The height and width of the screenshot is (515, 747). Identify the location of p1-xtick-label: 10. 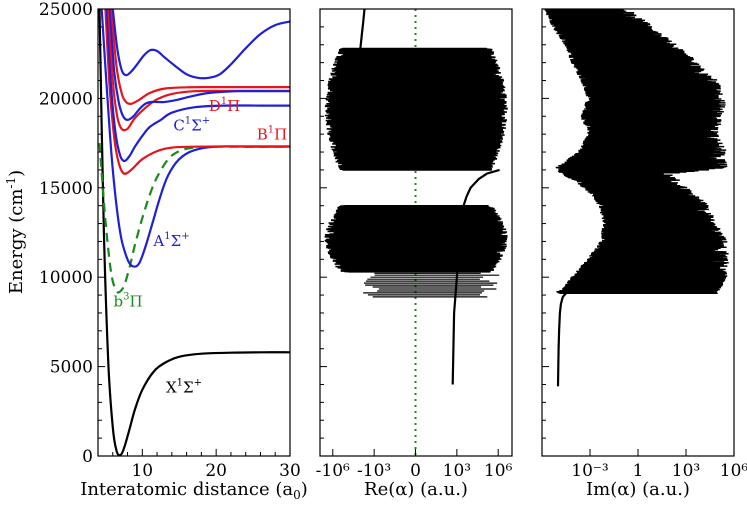
(142, 471).